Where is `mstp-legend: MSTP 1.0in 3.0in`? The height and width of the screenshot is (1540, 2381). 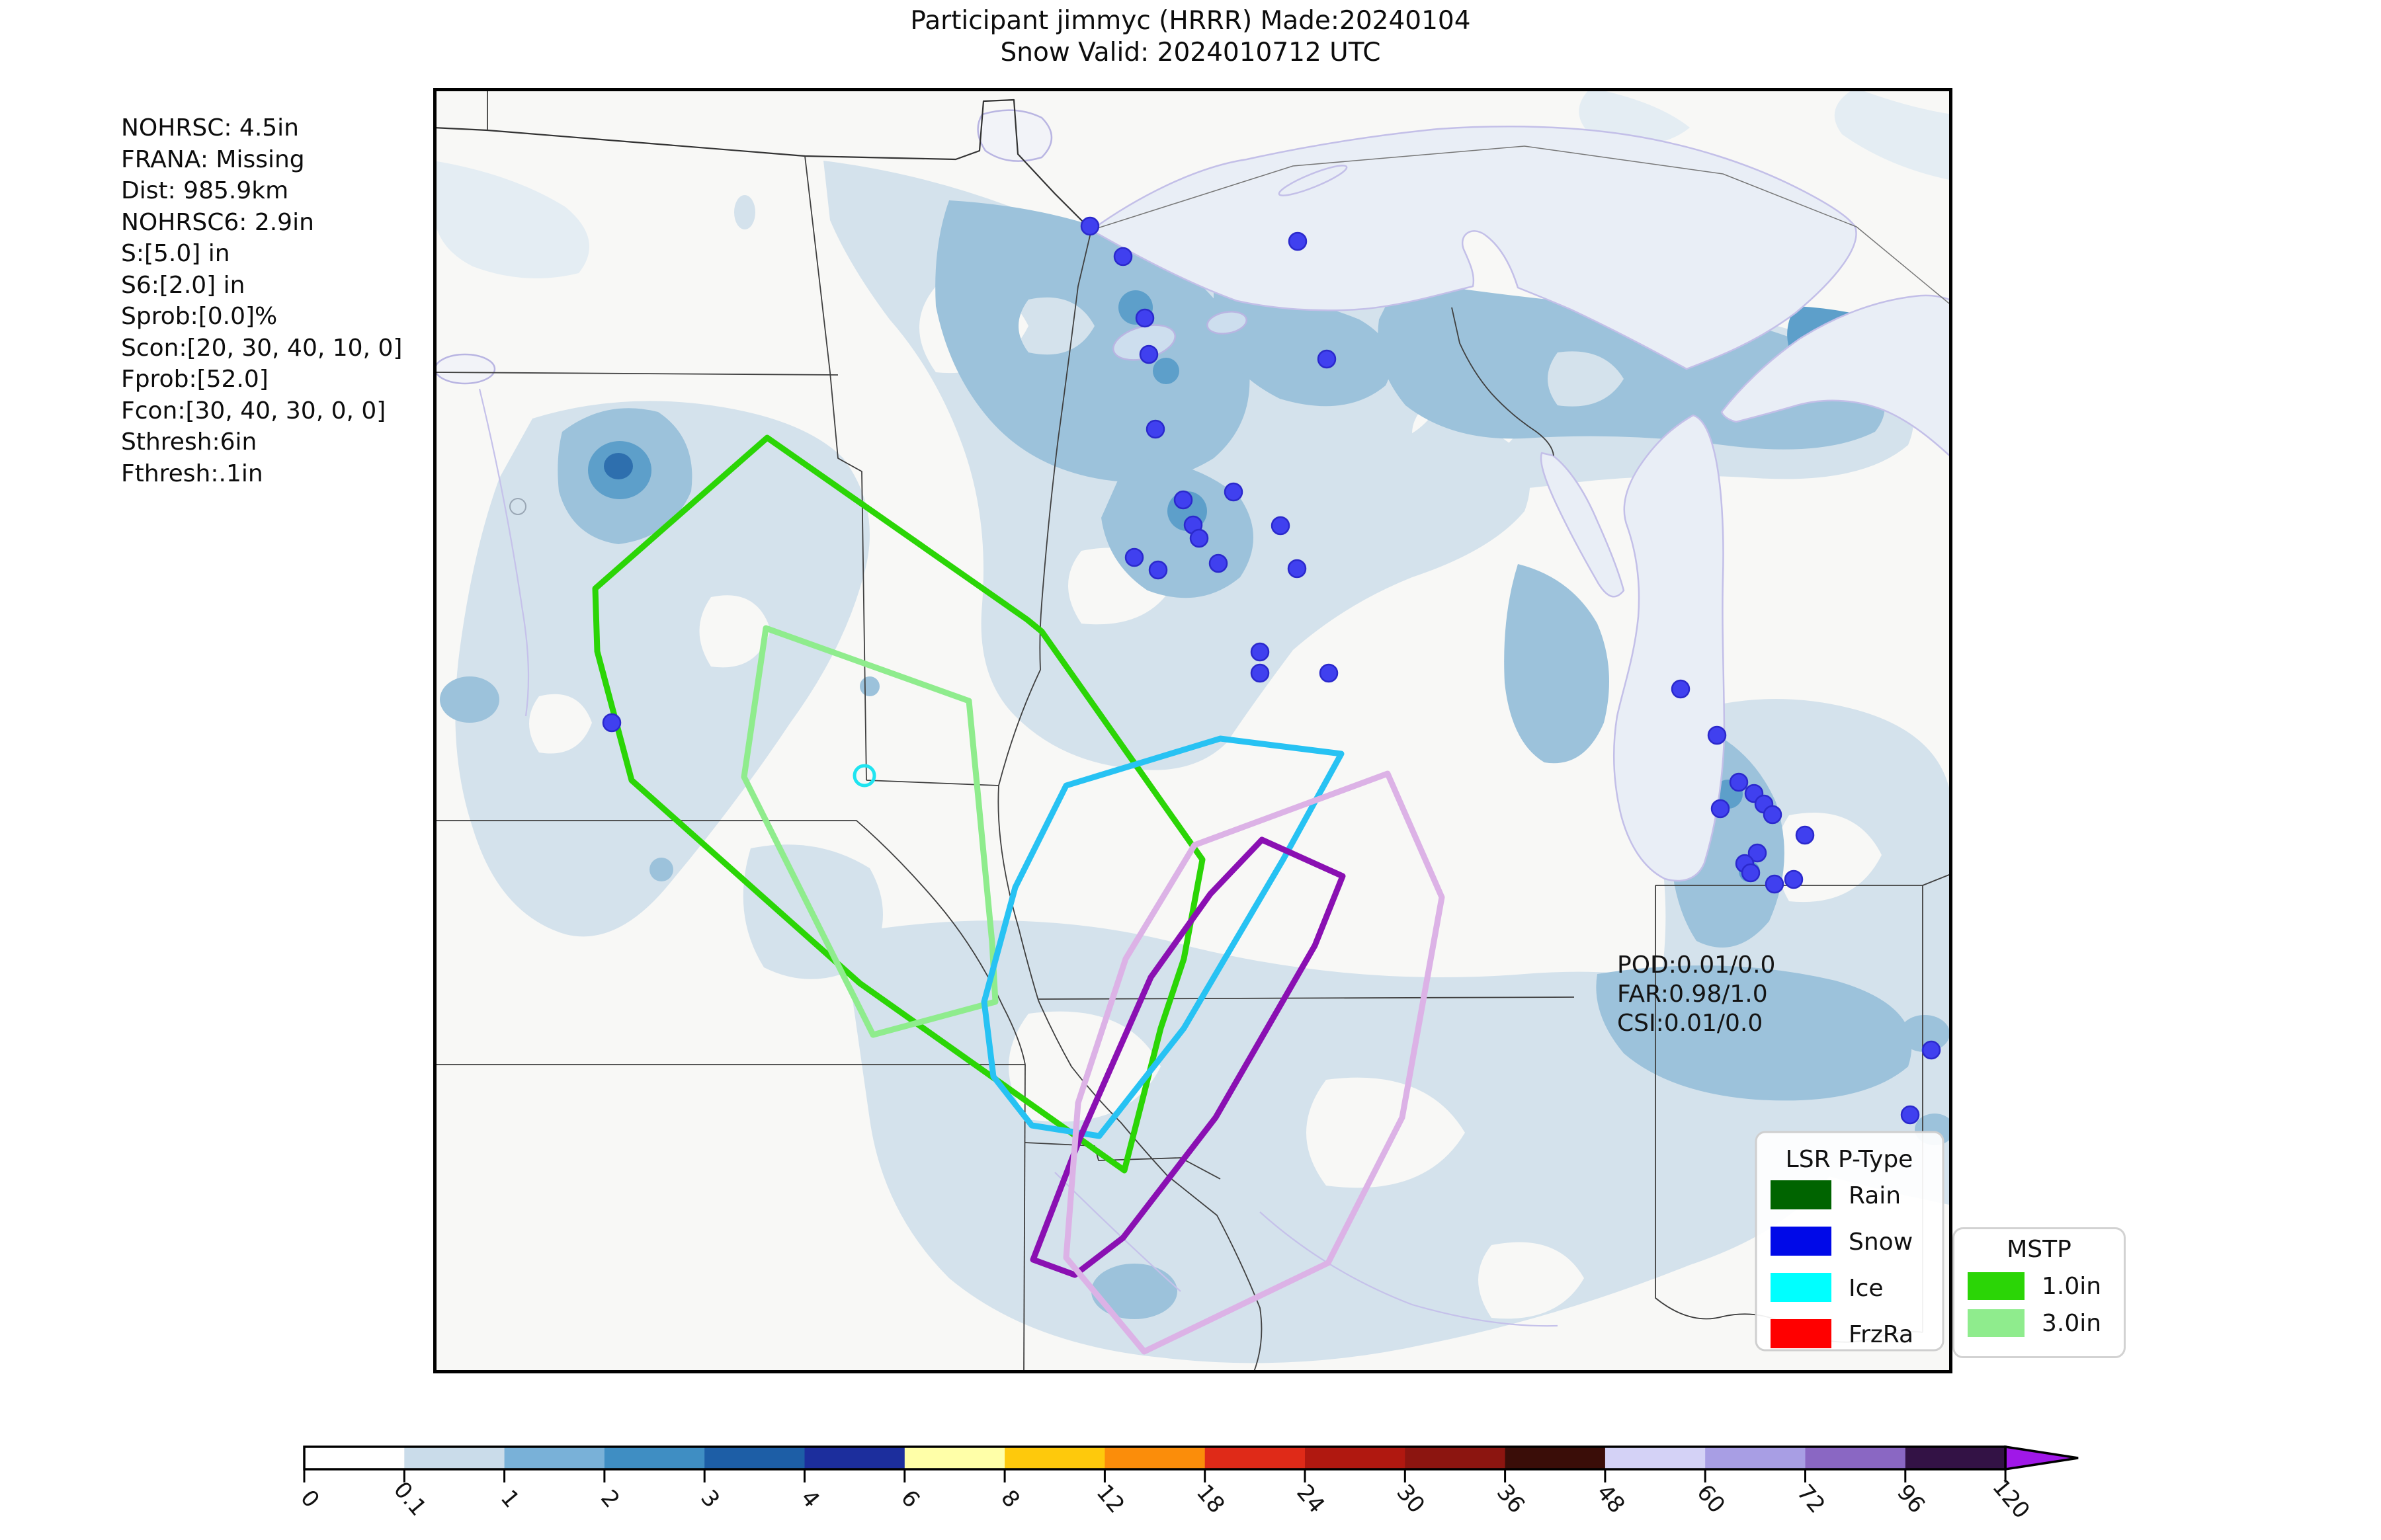 mstp-legend: MSTP 1.0in 3.0in is located at coordinates (2039, 1292).